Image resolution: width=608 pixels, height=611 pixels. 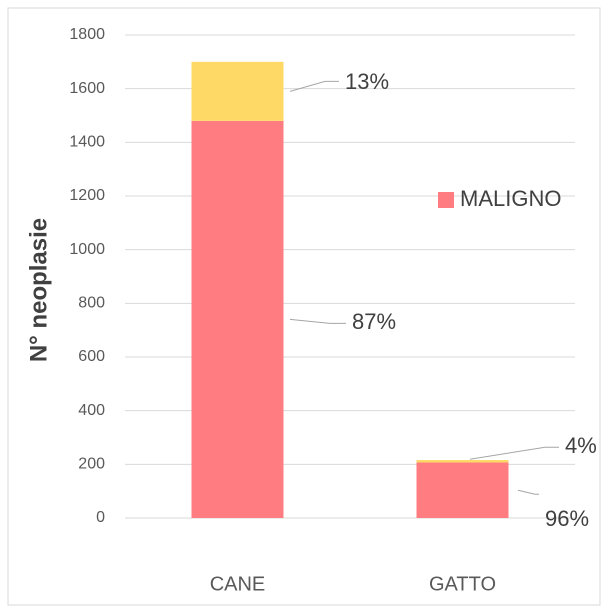 What do you see at coordinates (238, 584) in the screenshot?
I see `x-tick-label: CANE` at bounding box center [238, 584].